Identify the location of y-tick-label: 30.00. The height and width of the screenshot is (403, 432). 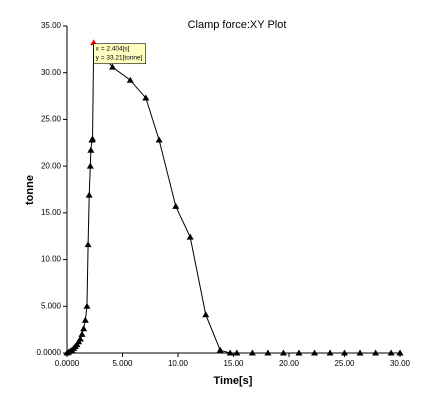
(51, 72).